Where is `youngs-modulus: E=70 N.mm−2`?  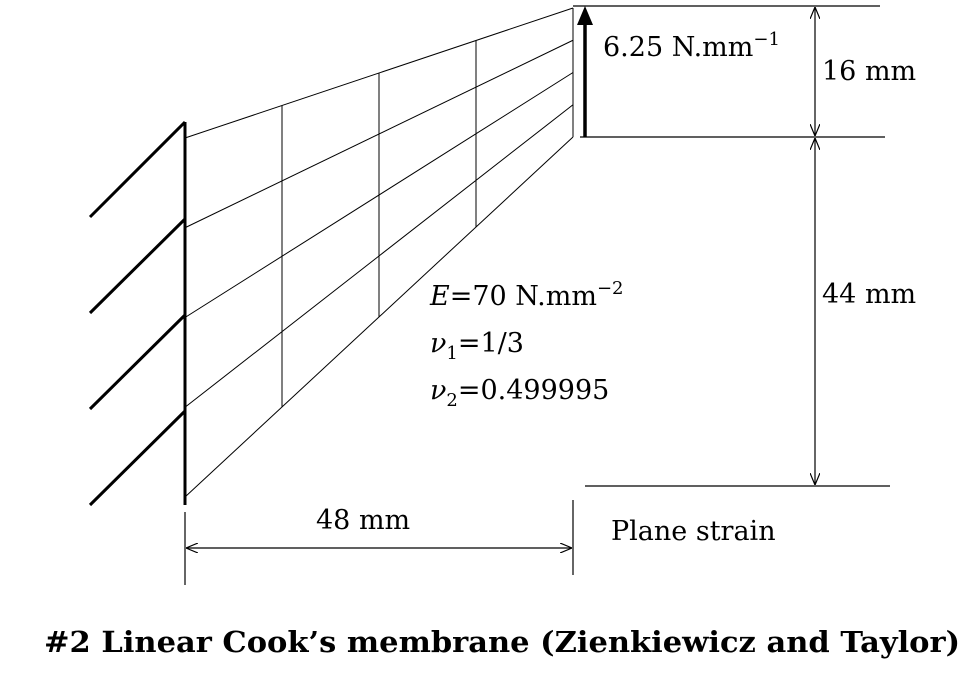 youngs-modulus: E=70 N.mm−2 is located at coordinates (526, 295).